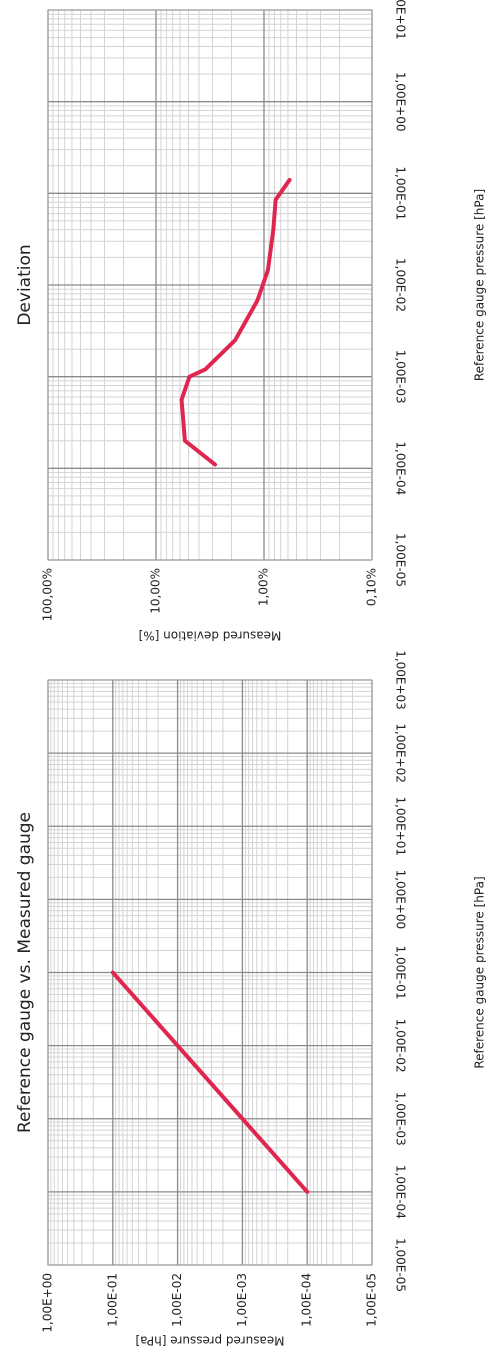 The image size is (490, 1365). What do you see at coordinates (25, 284) in the screenshot?
I see `chart-title: Deviation` at bounding box center [25, 284].